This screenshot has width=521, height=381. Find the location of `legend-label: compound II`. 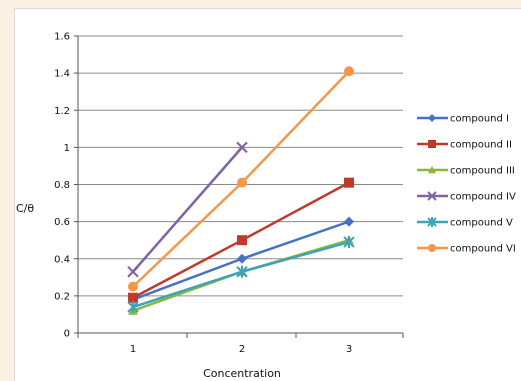

legend-label: compound II is located at coordinates (481, 145).